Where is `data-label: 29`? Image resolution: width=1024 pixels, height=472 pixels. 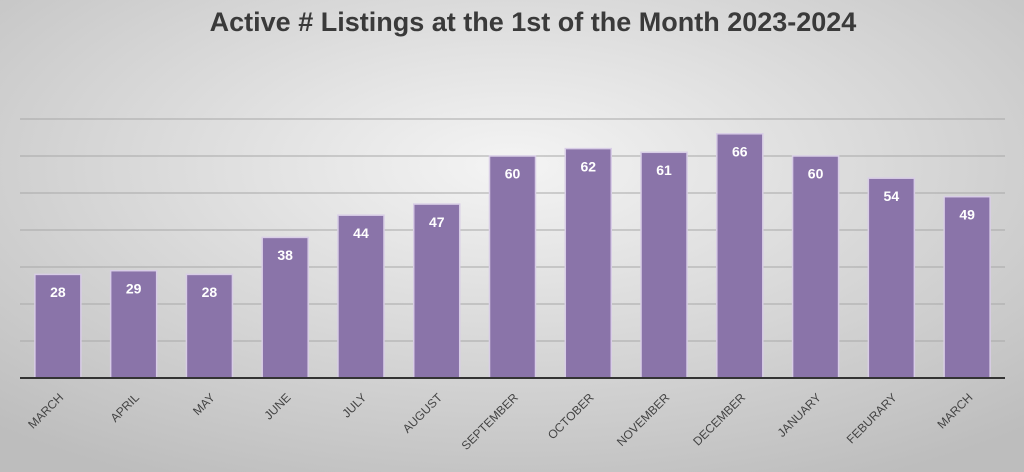 data-label: 29 is located at coordinates (134, 288).